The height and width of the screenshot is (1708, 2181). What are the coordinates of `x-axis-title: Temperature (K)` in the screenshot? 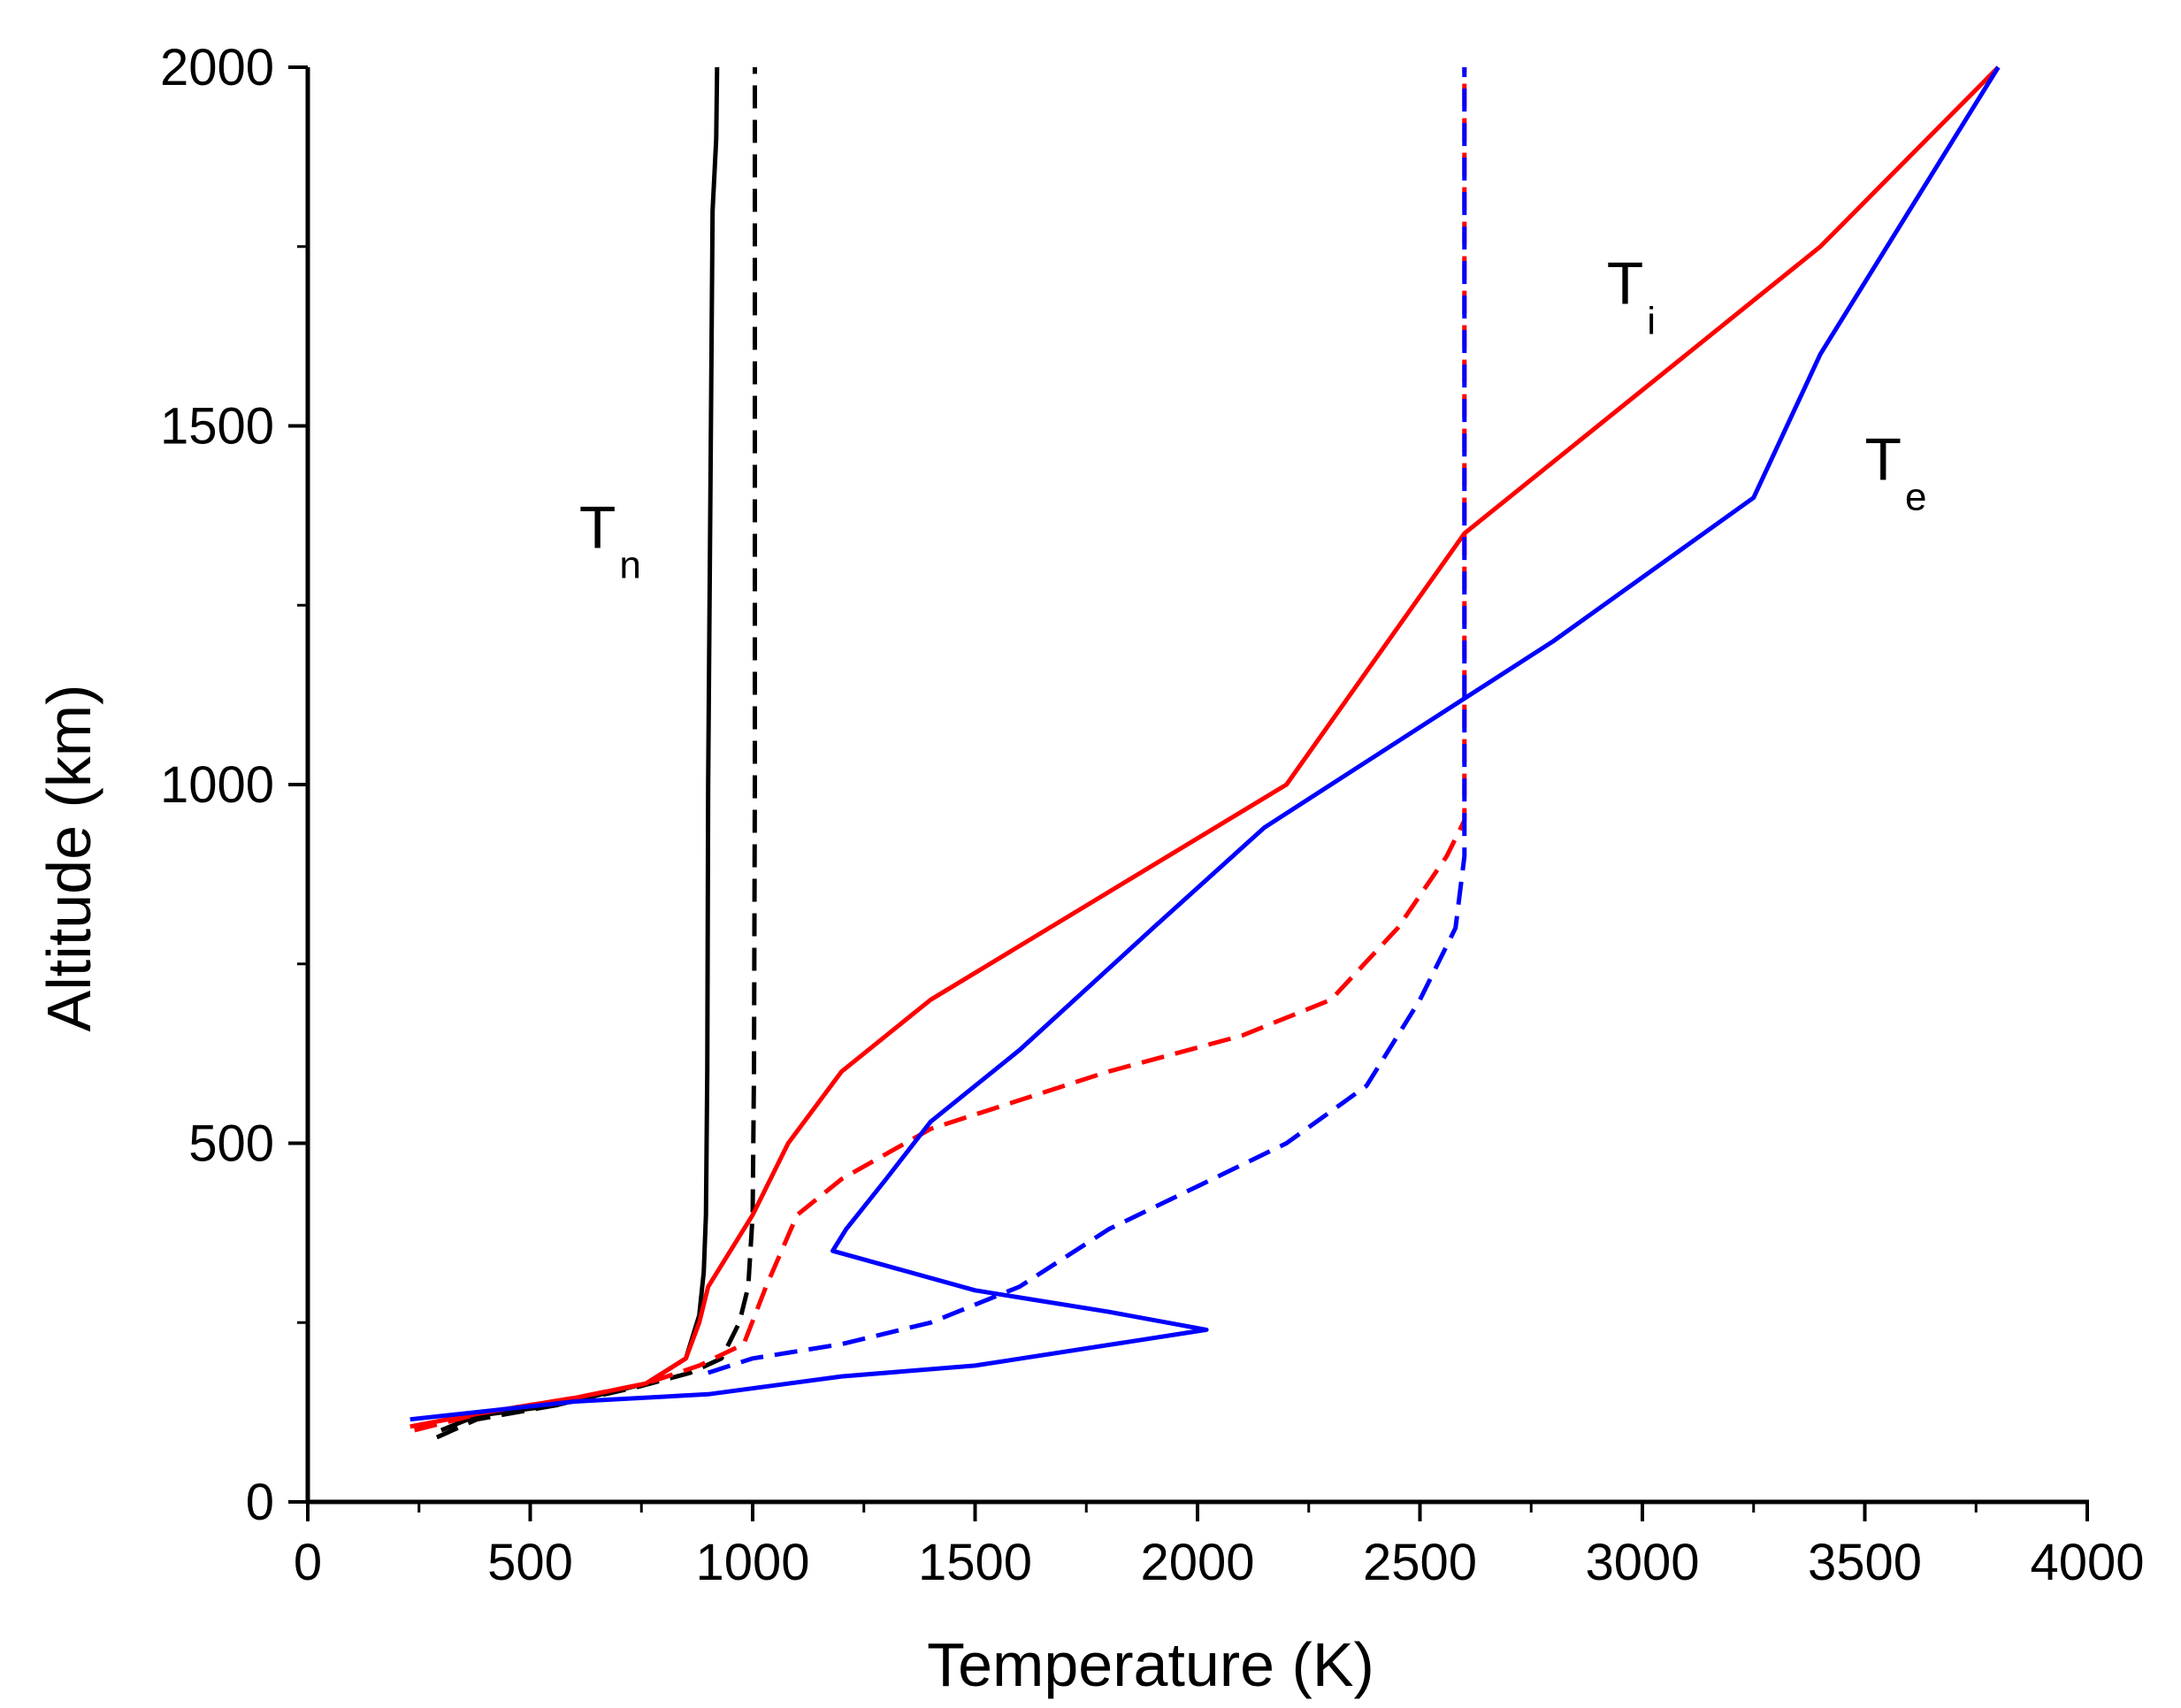 It's located at (1150, 1665).